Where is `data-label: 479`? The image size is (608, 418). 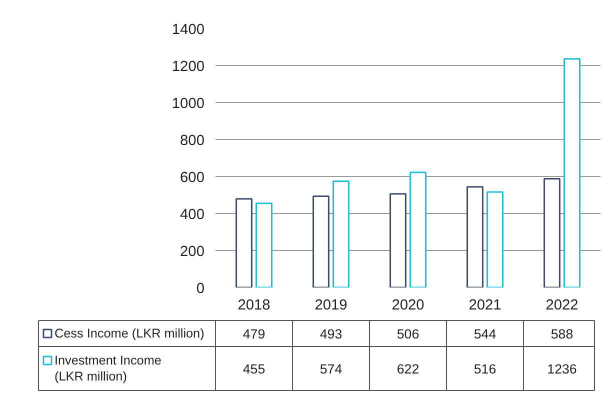 data-label: 479 is located at coordinates (254, 334).